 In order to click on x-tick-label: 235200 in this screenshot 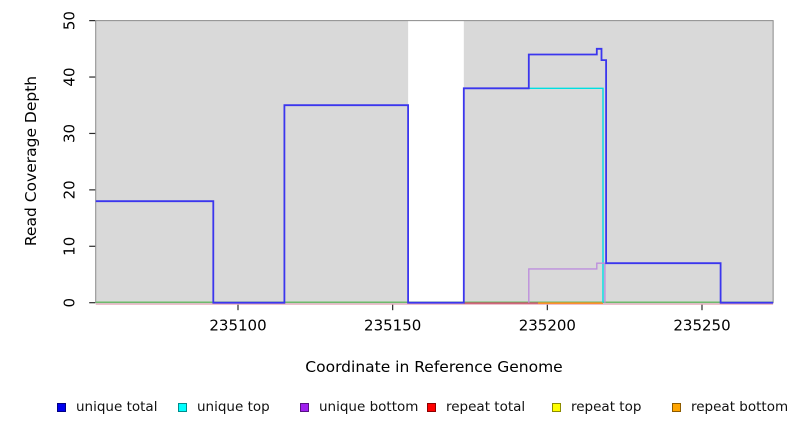, I will do `click(547, 326)`.